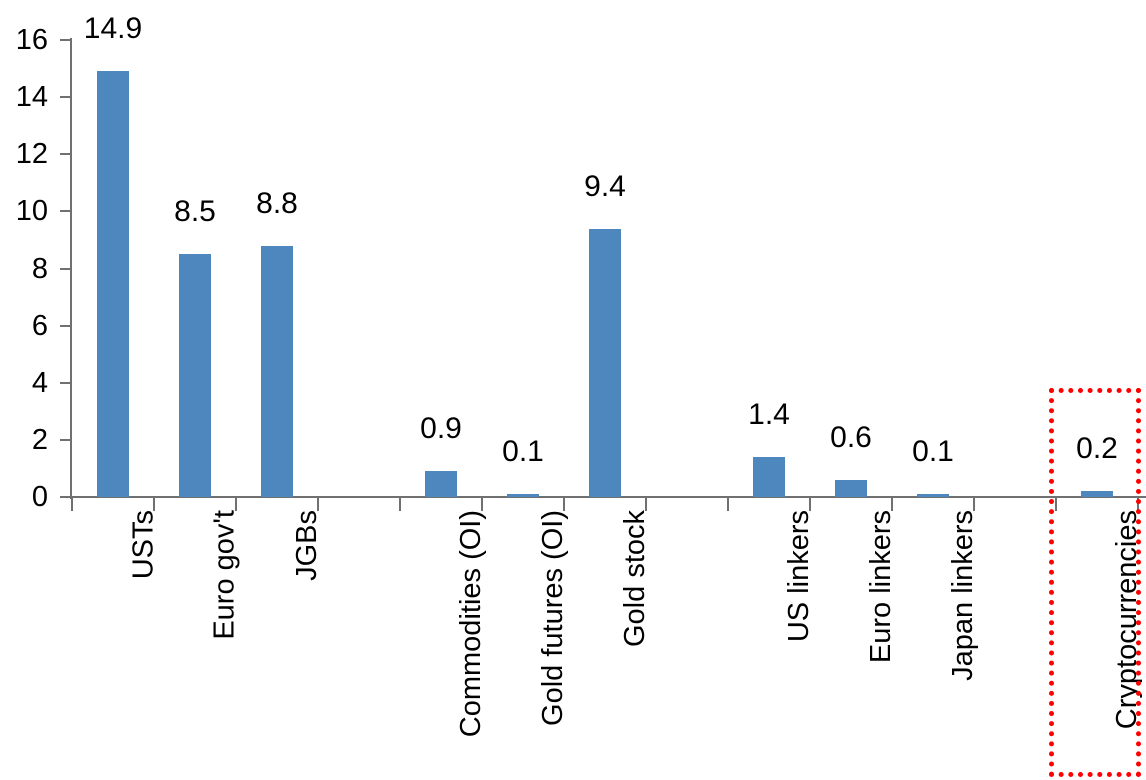  I want to click on bar-value-label: 8.5, so click(195, 212).